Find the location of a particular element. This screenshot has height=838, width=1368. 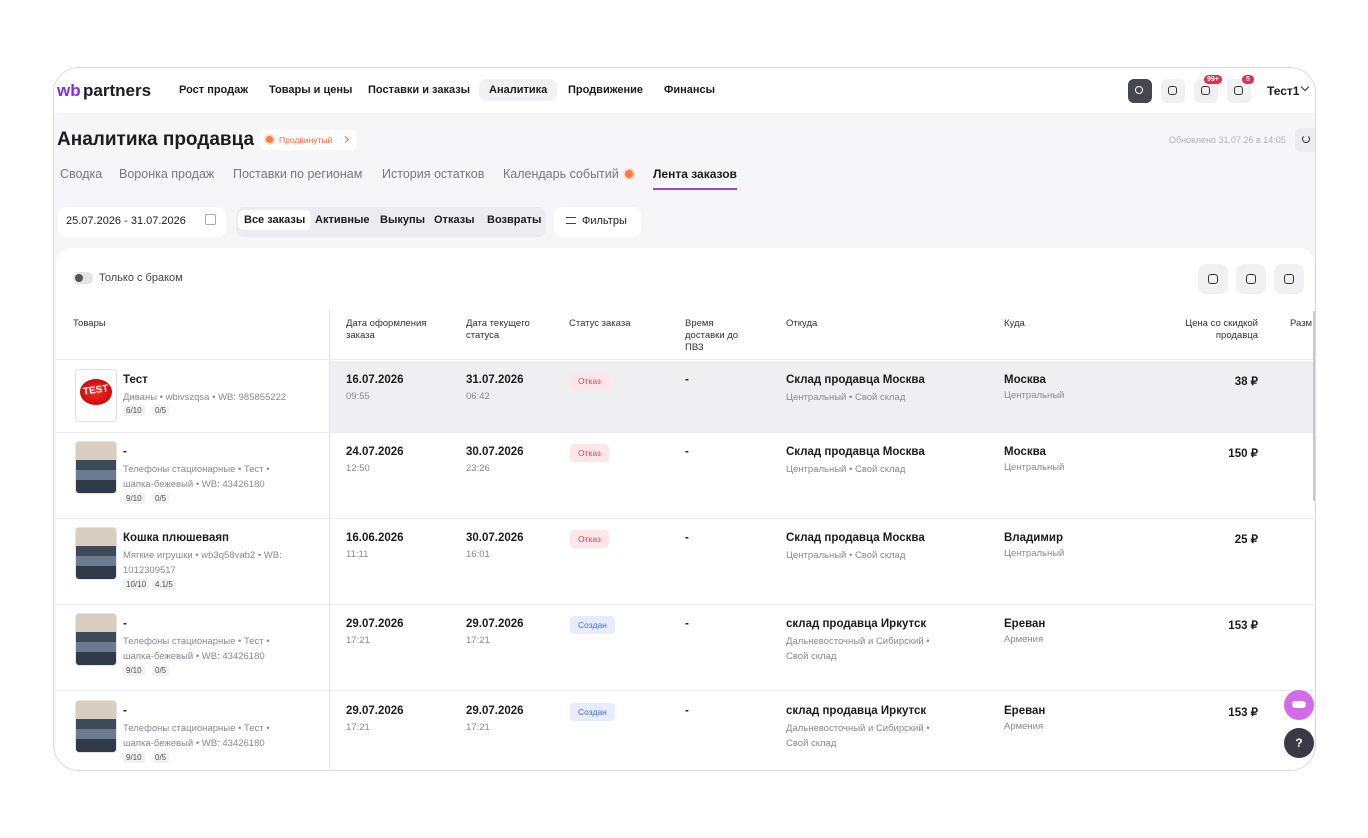

thumbnail is located at coordinates (96, 726).